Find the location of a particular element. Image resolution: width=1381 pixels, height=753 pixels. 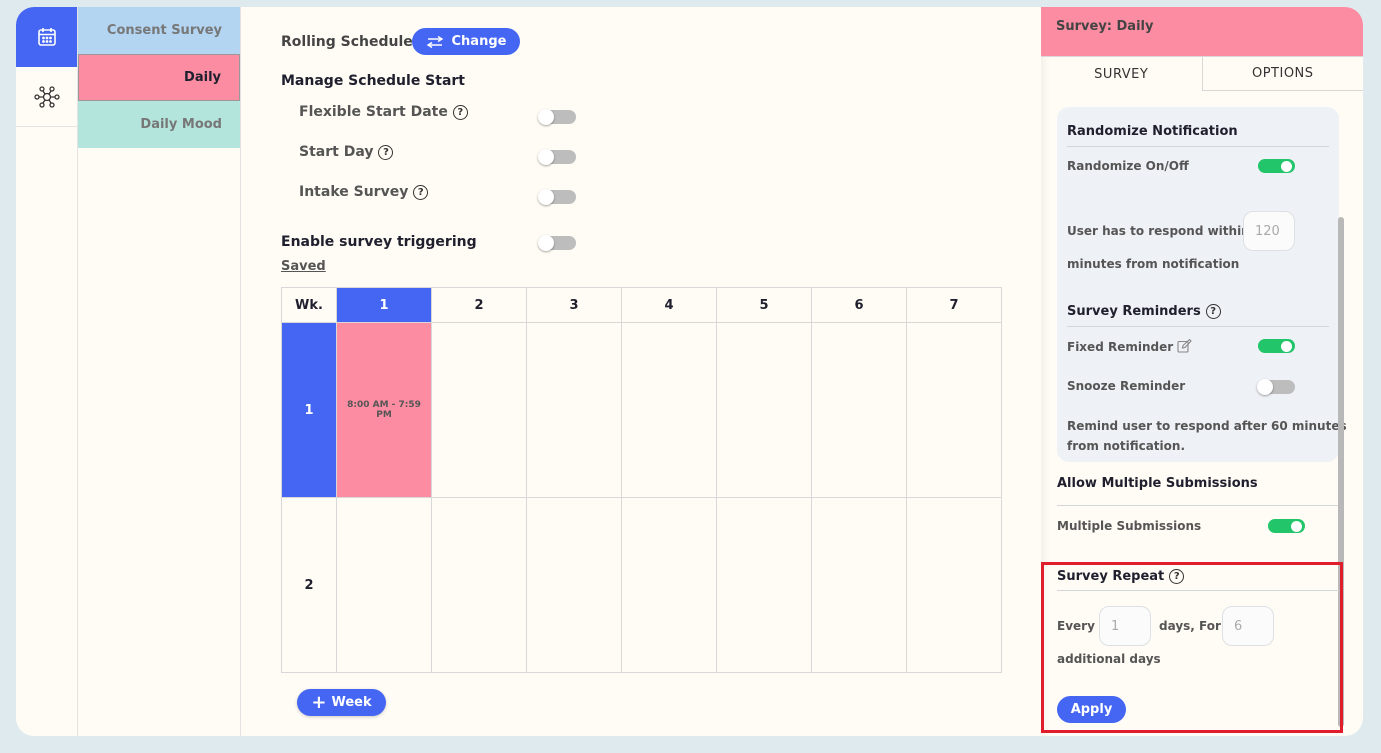

multiple-submissions-label: Multiple Submissions is located at coordinates (1129, 526).